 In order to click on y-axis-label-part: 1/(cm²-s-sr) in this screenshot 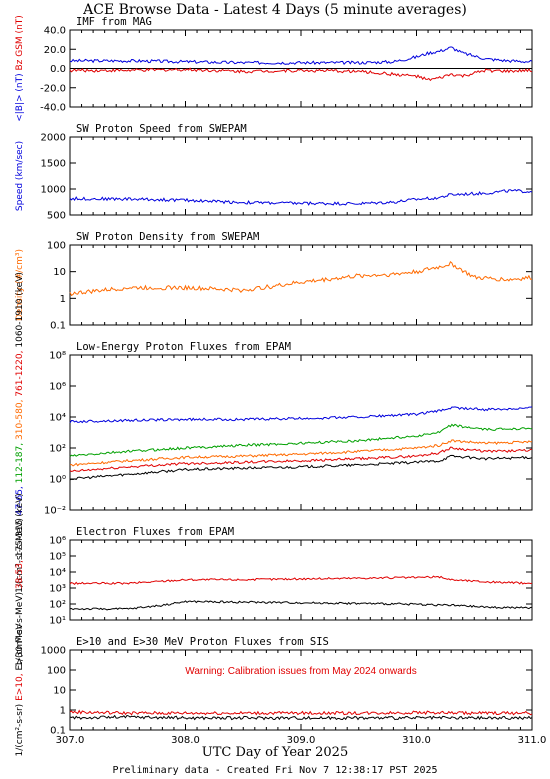, I will do `click(20, 730)`.